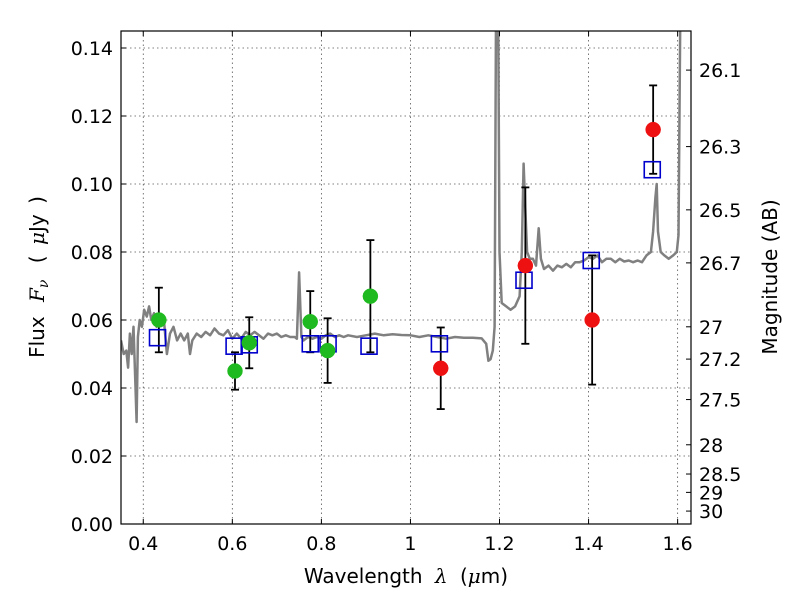 The width and height of the screenshot is (800, 600). I want to click on y2-tick-label: 28.5, so click(720, 475).